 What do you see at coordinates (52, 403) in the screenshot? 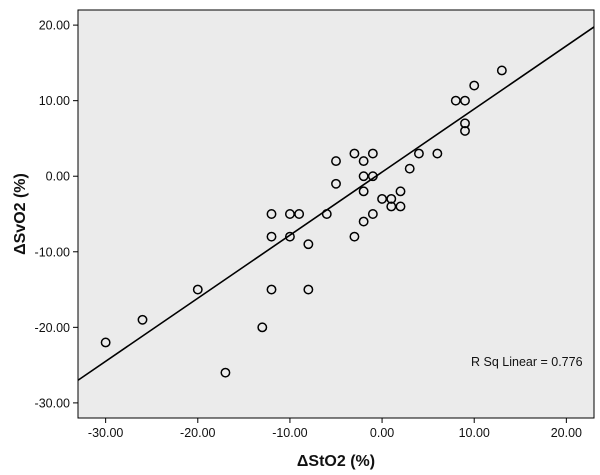
I see `y-tick-label: -30.00` at bounding box center [52, 403].